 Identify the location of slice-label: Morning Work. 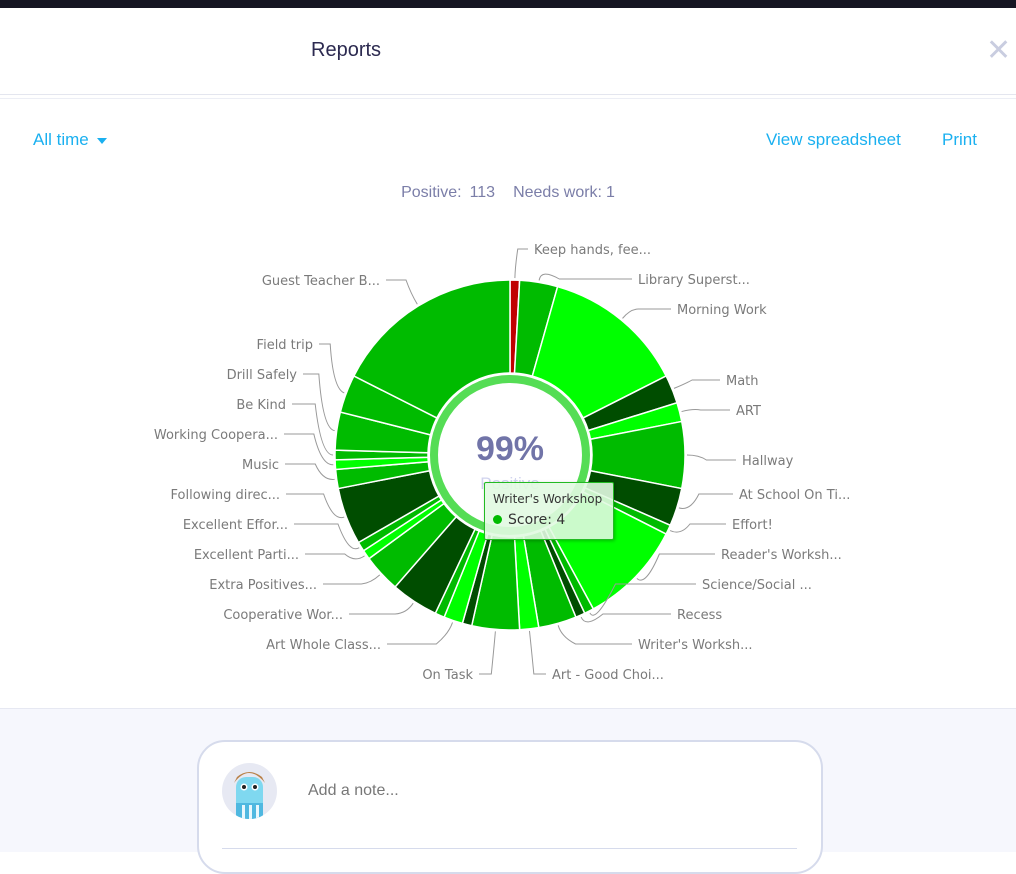
(722, 310).